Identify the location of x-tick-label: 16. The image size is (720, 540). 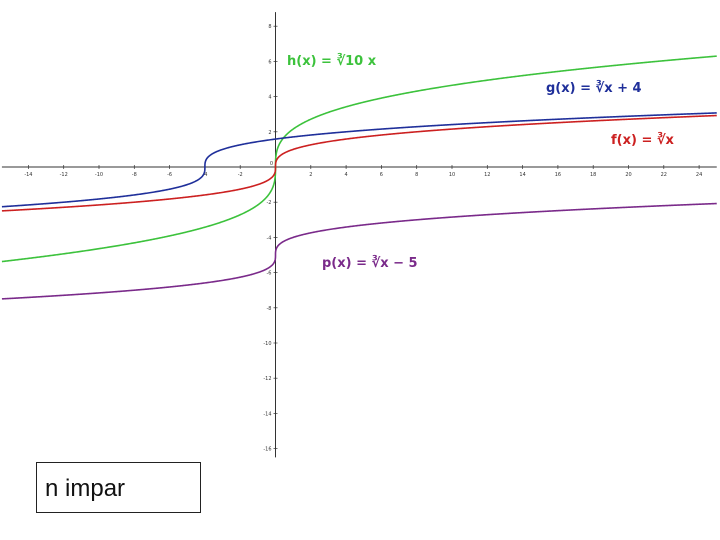
(558, 175).